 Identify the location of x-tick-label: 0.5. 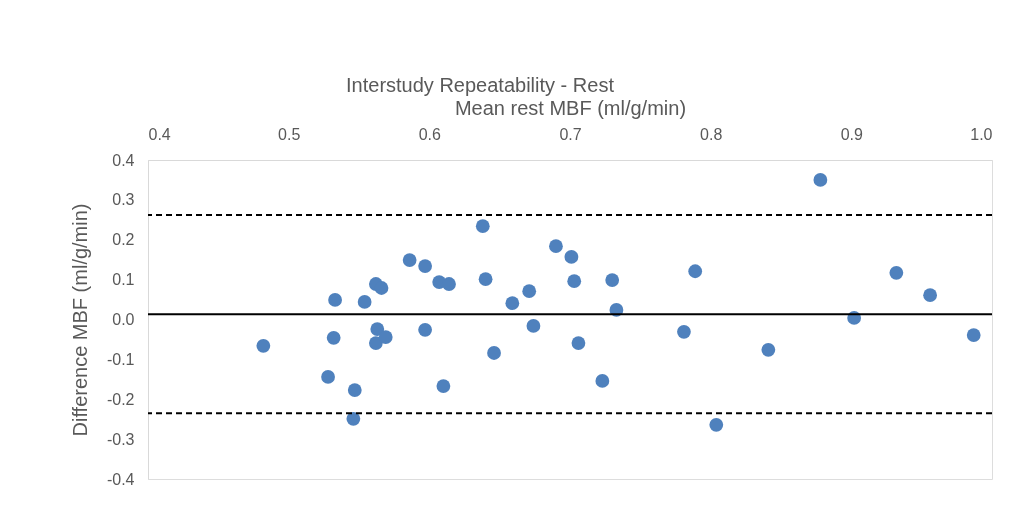
(289, 134).